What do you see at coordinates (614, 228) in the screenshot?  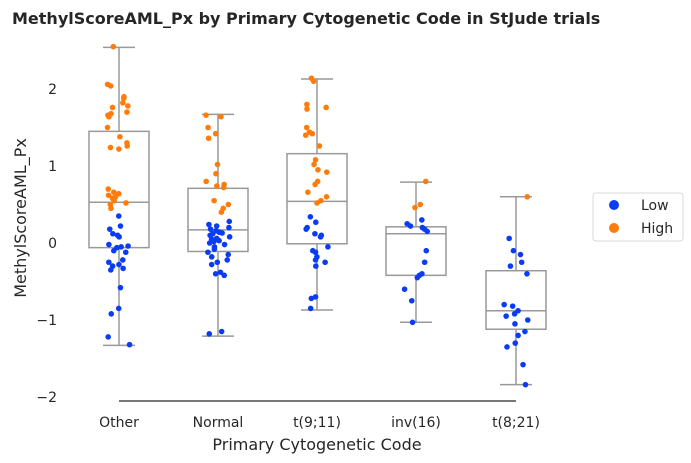 I see `legend-marker-high` at bounding box center [614, 228].